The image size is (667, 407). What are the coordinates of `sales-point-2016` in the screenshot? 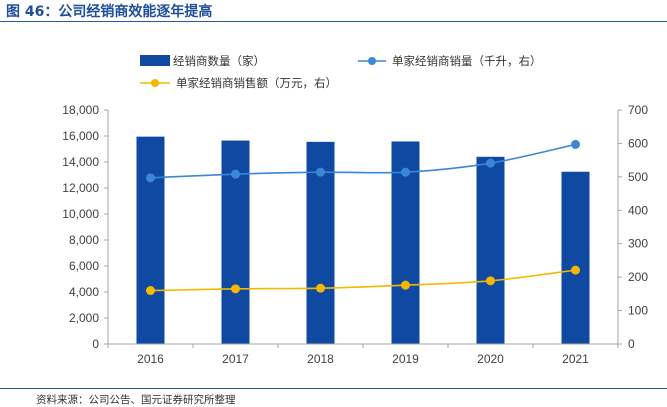 It's located at (150, 291).